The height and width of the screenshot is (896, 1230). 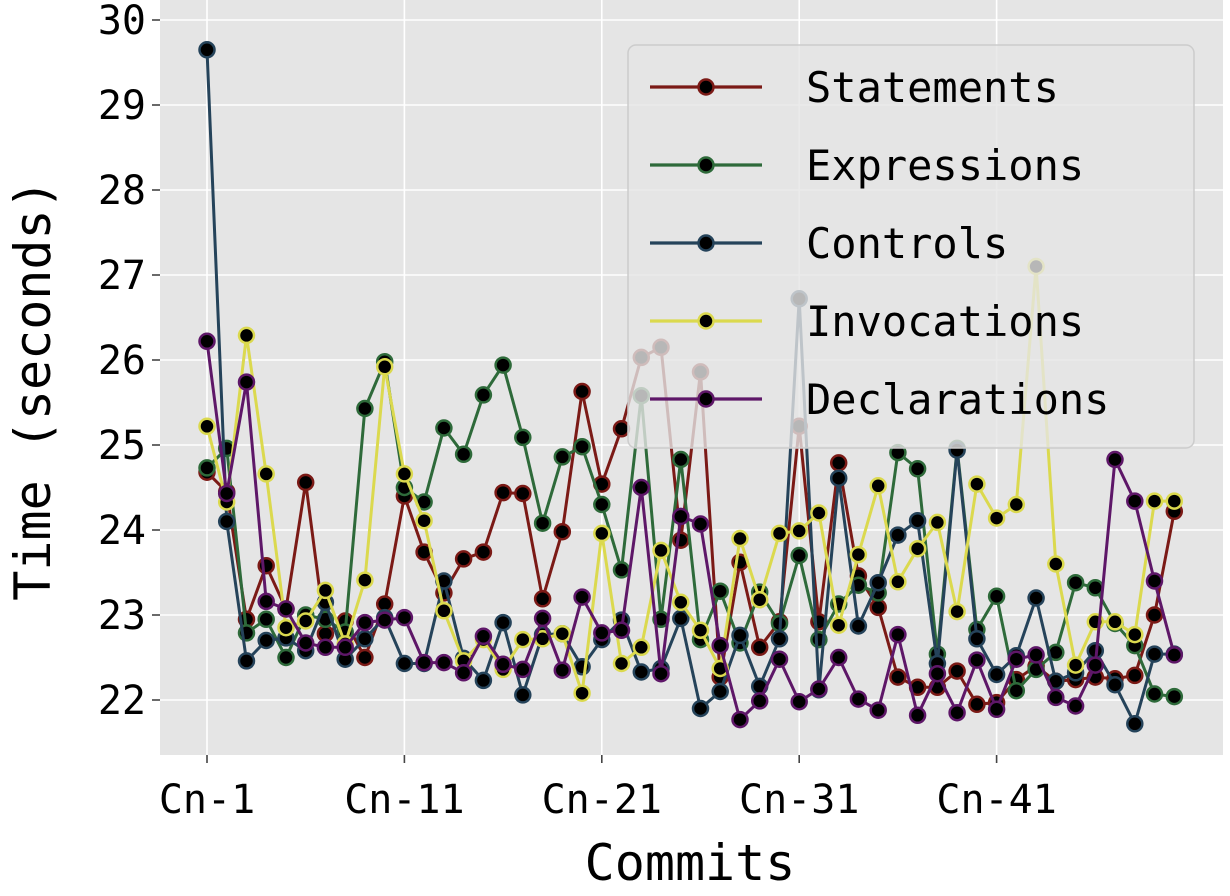 I want to click on y-axis-ticks: 22 23 24 25 26 27 28 29 30, so click(x=129, y=362).